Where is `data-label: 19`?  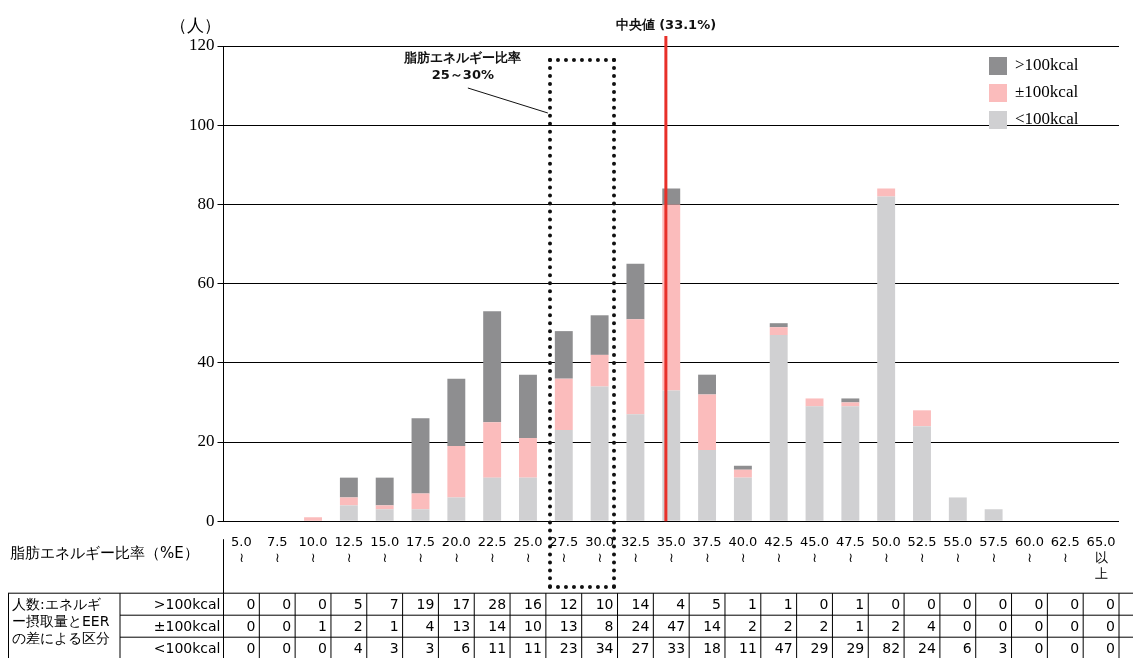
data-label: 19 is located at coordinates (425, 604).